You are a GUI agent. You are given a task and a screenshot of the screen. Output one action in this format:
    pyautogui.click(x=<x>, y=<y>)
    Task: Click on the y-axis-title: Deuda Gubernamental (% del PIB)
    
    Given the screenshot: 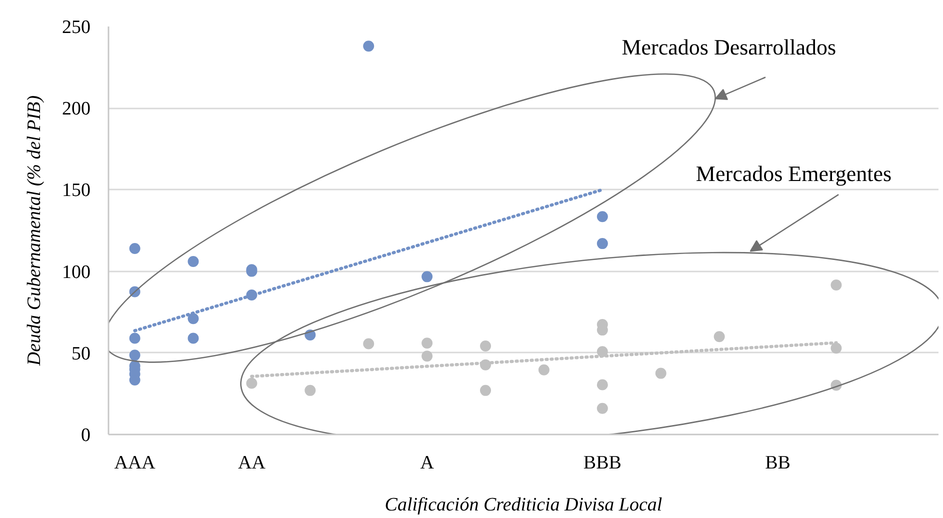 What is the action you would take?
    pyautogui.click(x=34, y=231)
    